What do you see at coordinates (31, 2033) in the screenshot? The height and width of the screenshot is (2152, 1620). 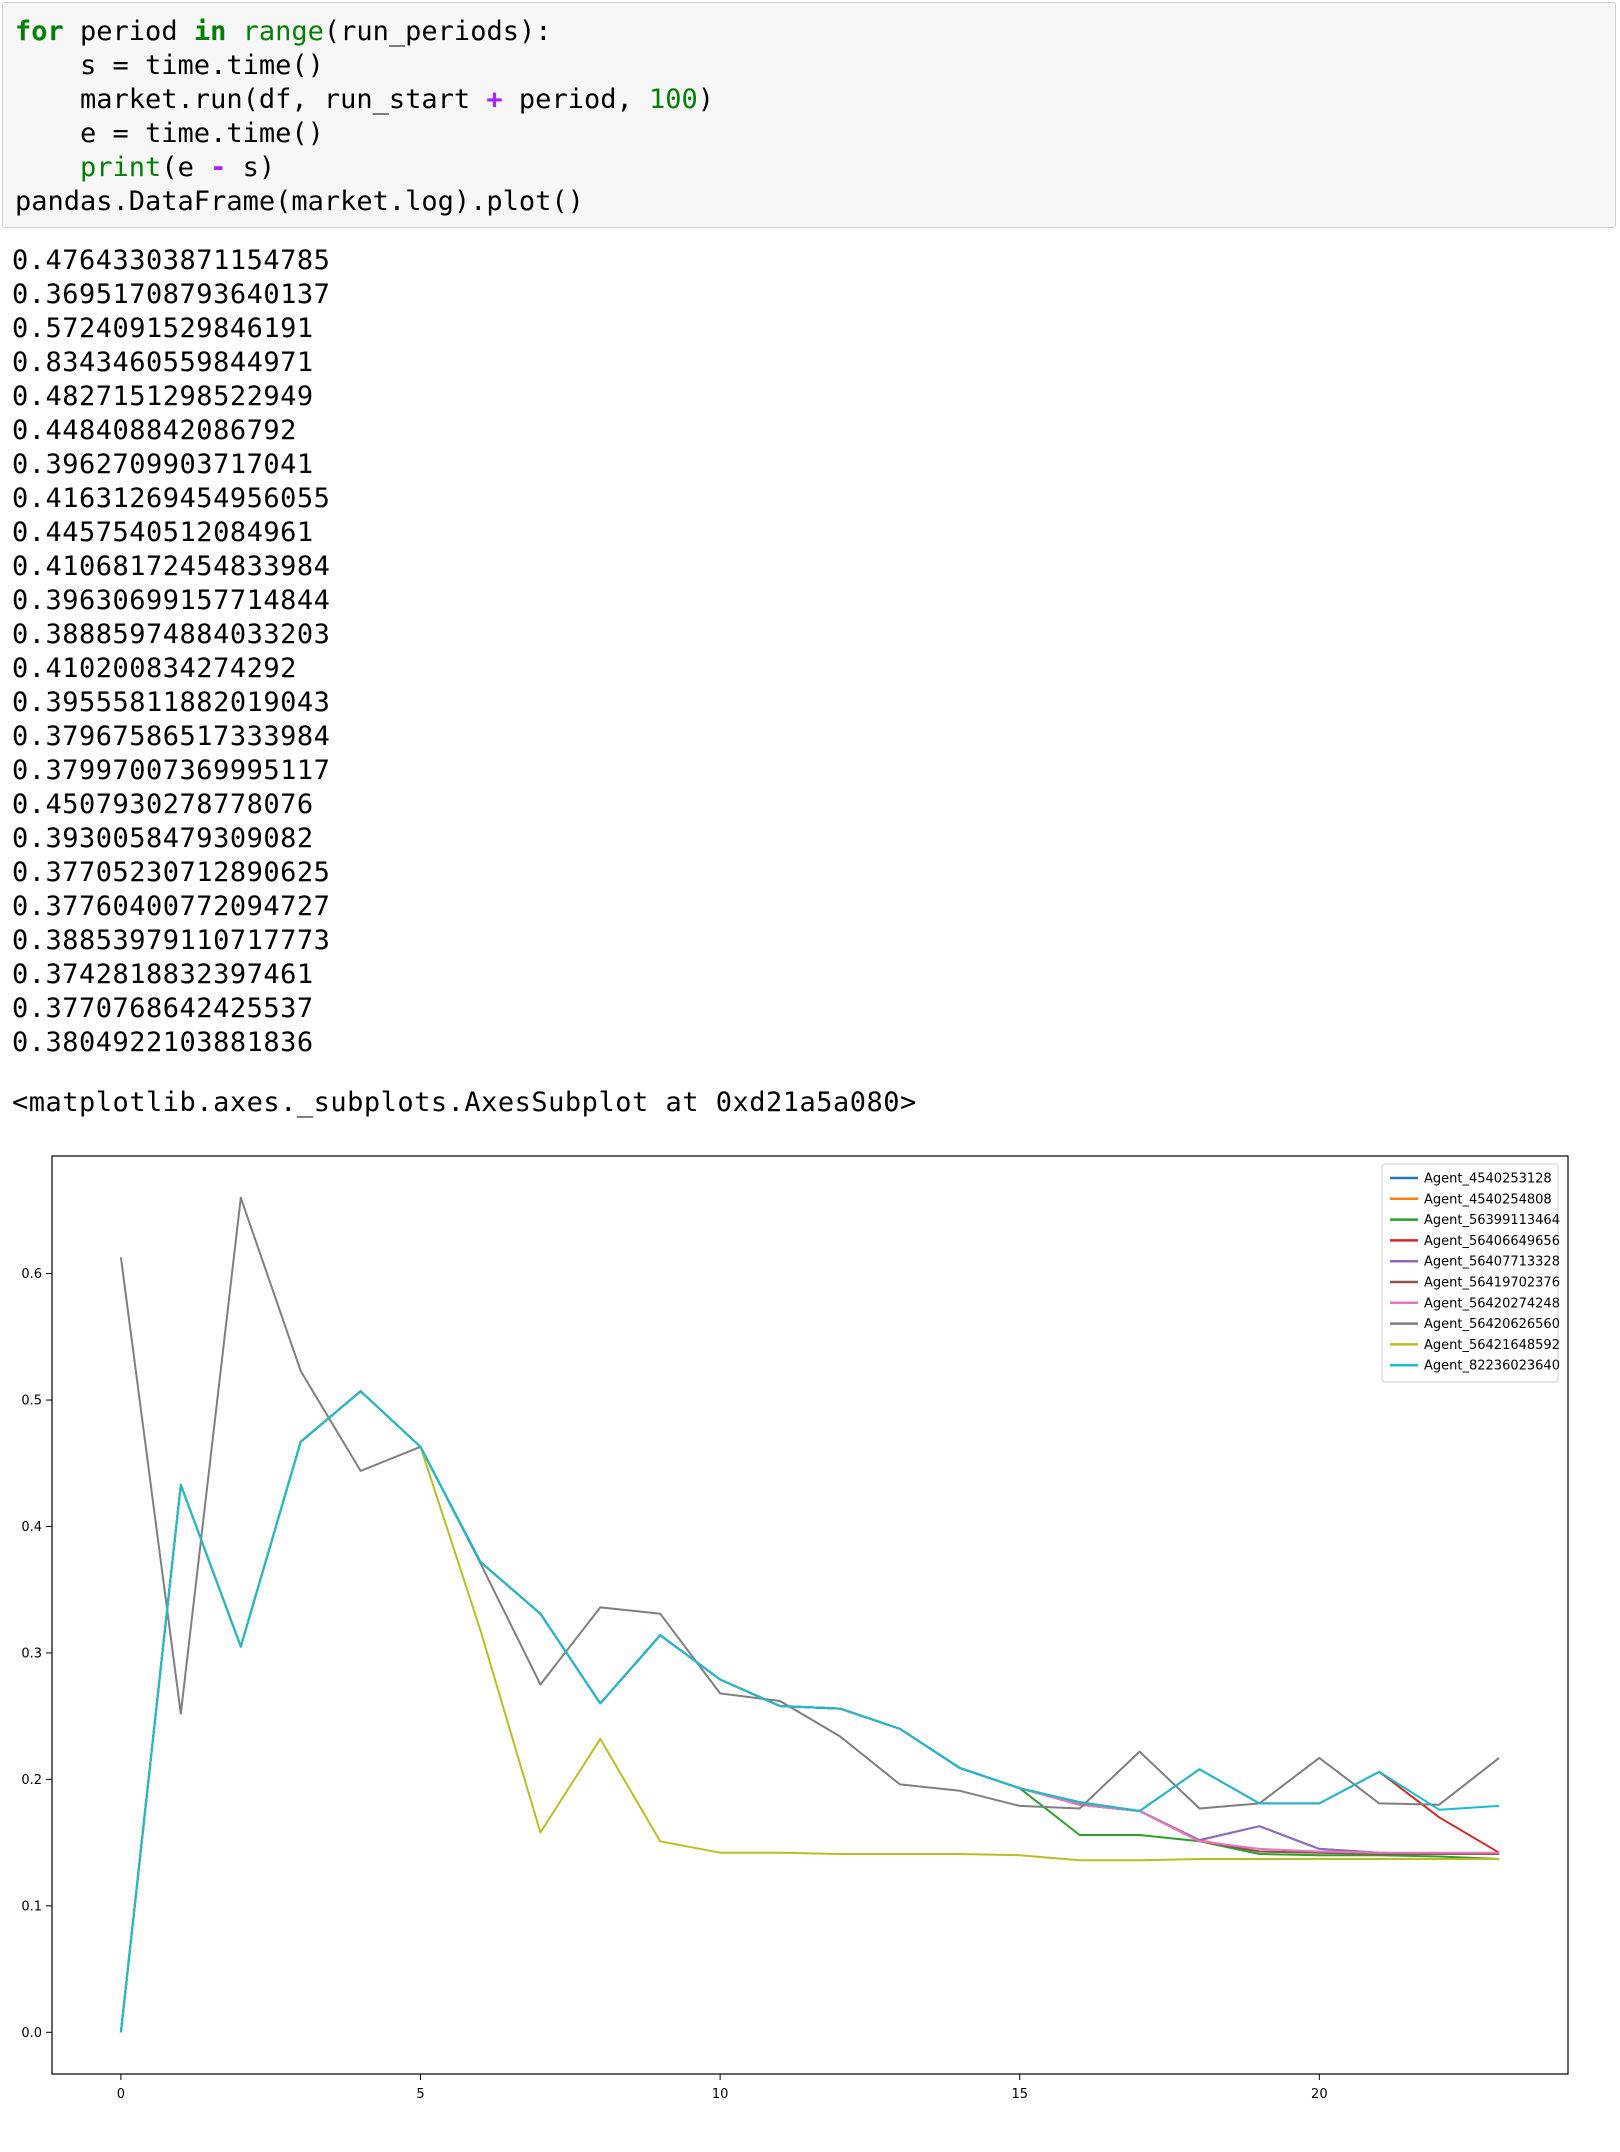 I see `y-tick-label: 0.0` at bounding box center [31, 2033].